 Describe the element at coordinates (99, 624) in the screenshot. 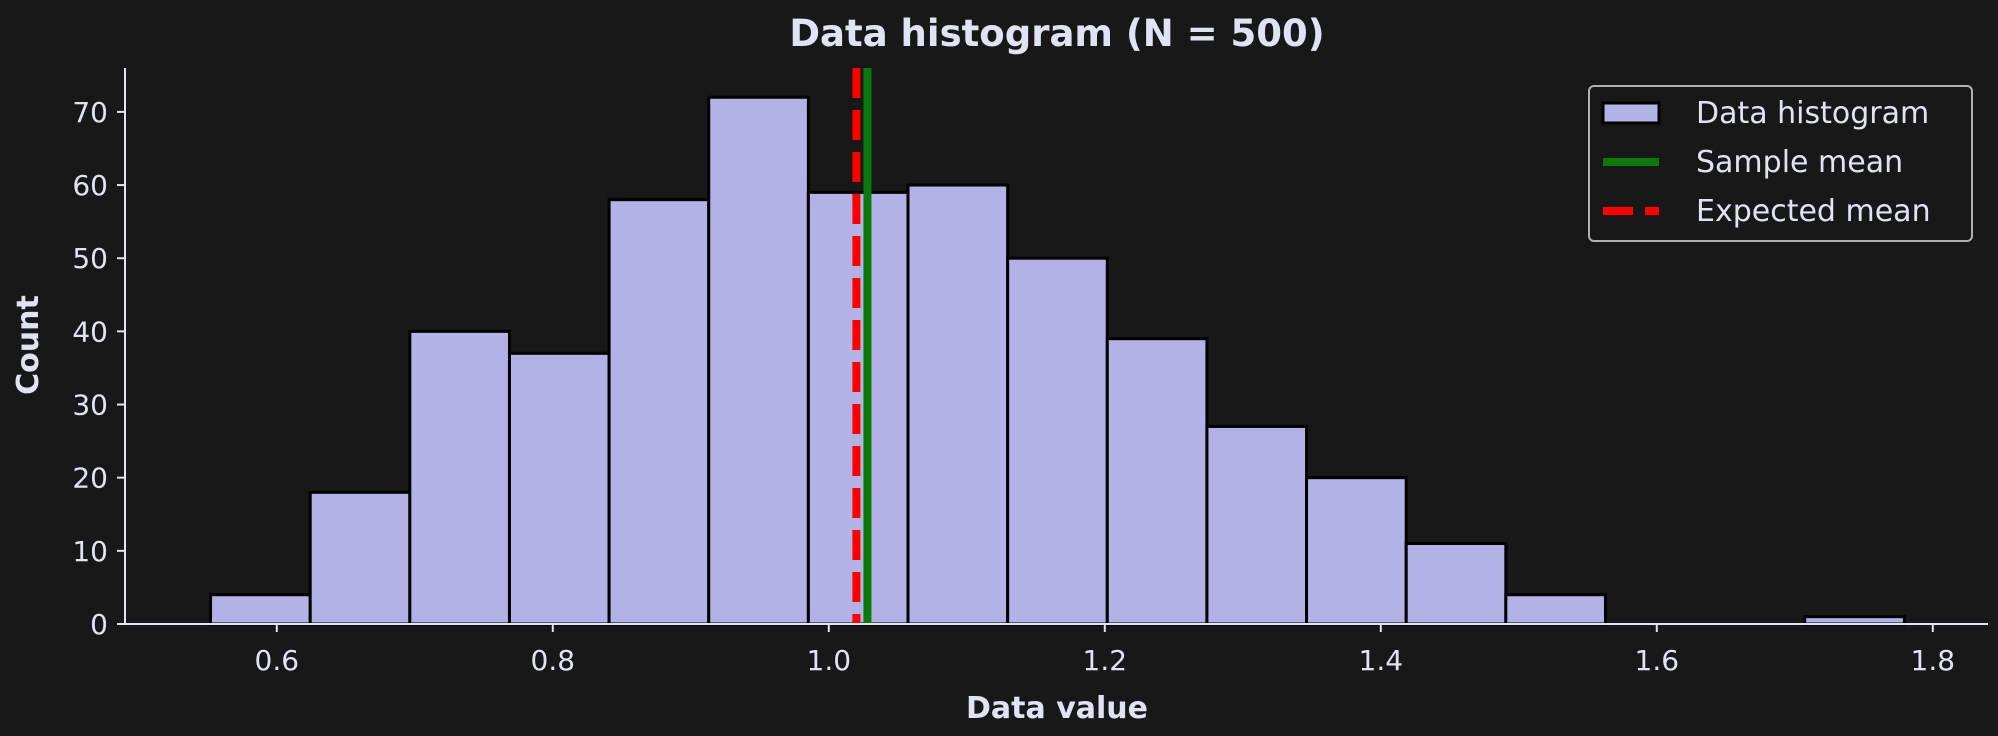

I see `y-tick-label: 0` at that location.